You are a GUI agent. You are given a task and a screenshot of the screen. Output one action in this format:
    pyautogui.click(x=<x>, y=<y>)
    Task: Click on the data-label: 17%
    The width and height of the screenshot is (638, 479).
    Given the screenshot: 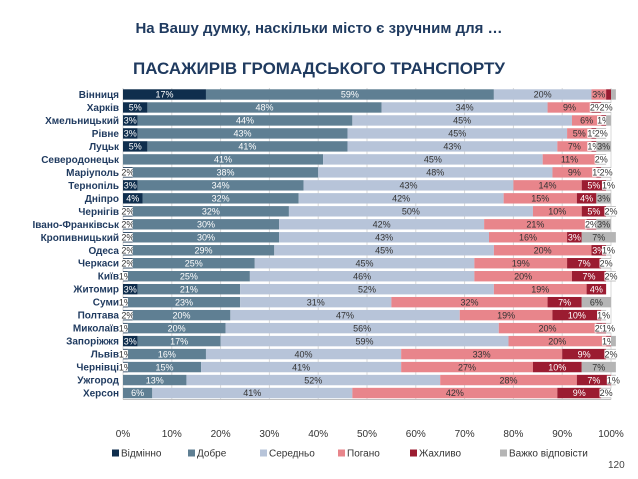 What is the action you would take?
    pyautogui.click(x=164, y=95)
    